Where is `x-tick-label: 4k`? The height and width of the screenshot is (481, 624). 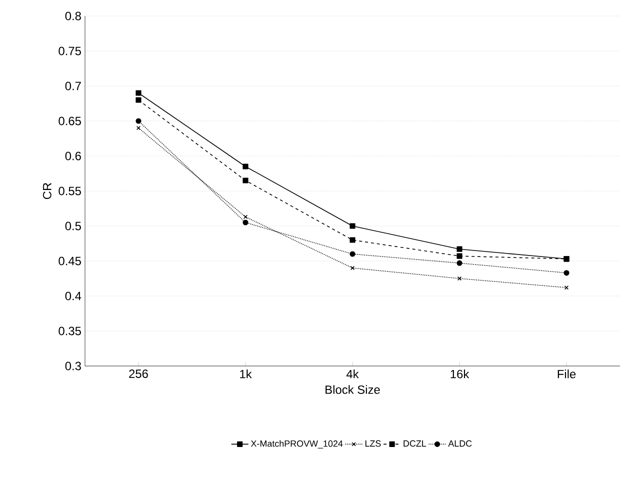
x-tick-label: 4k is located at coordinates (352, 374).